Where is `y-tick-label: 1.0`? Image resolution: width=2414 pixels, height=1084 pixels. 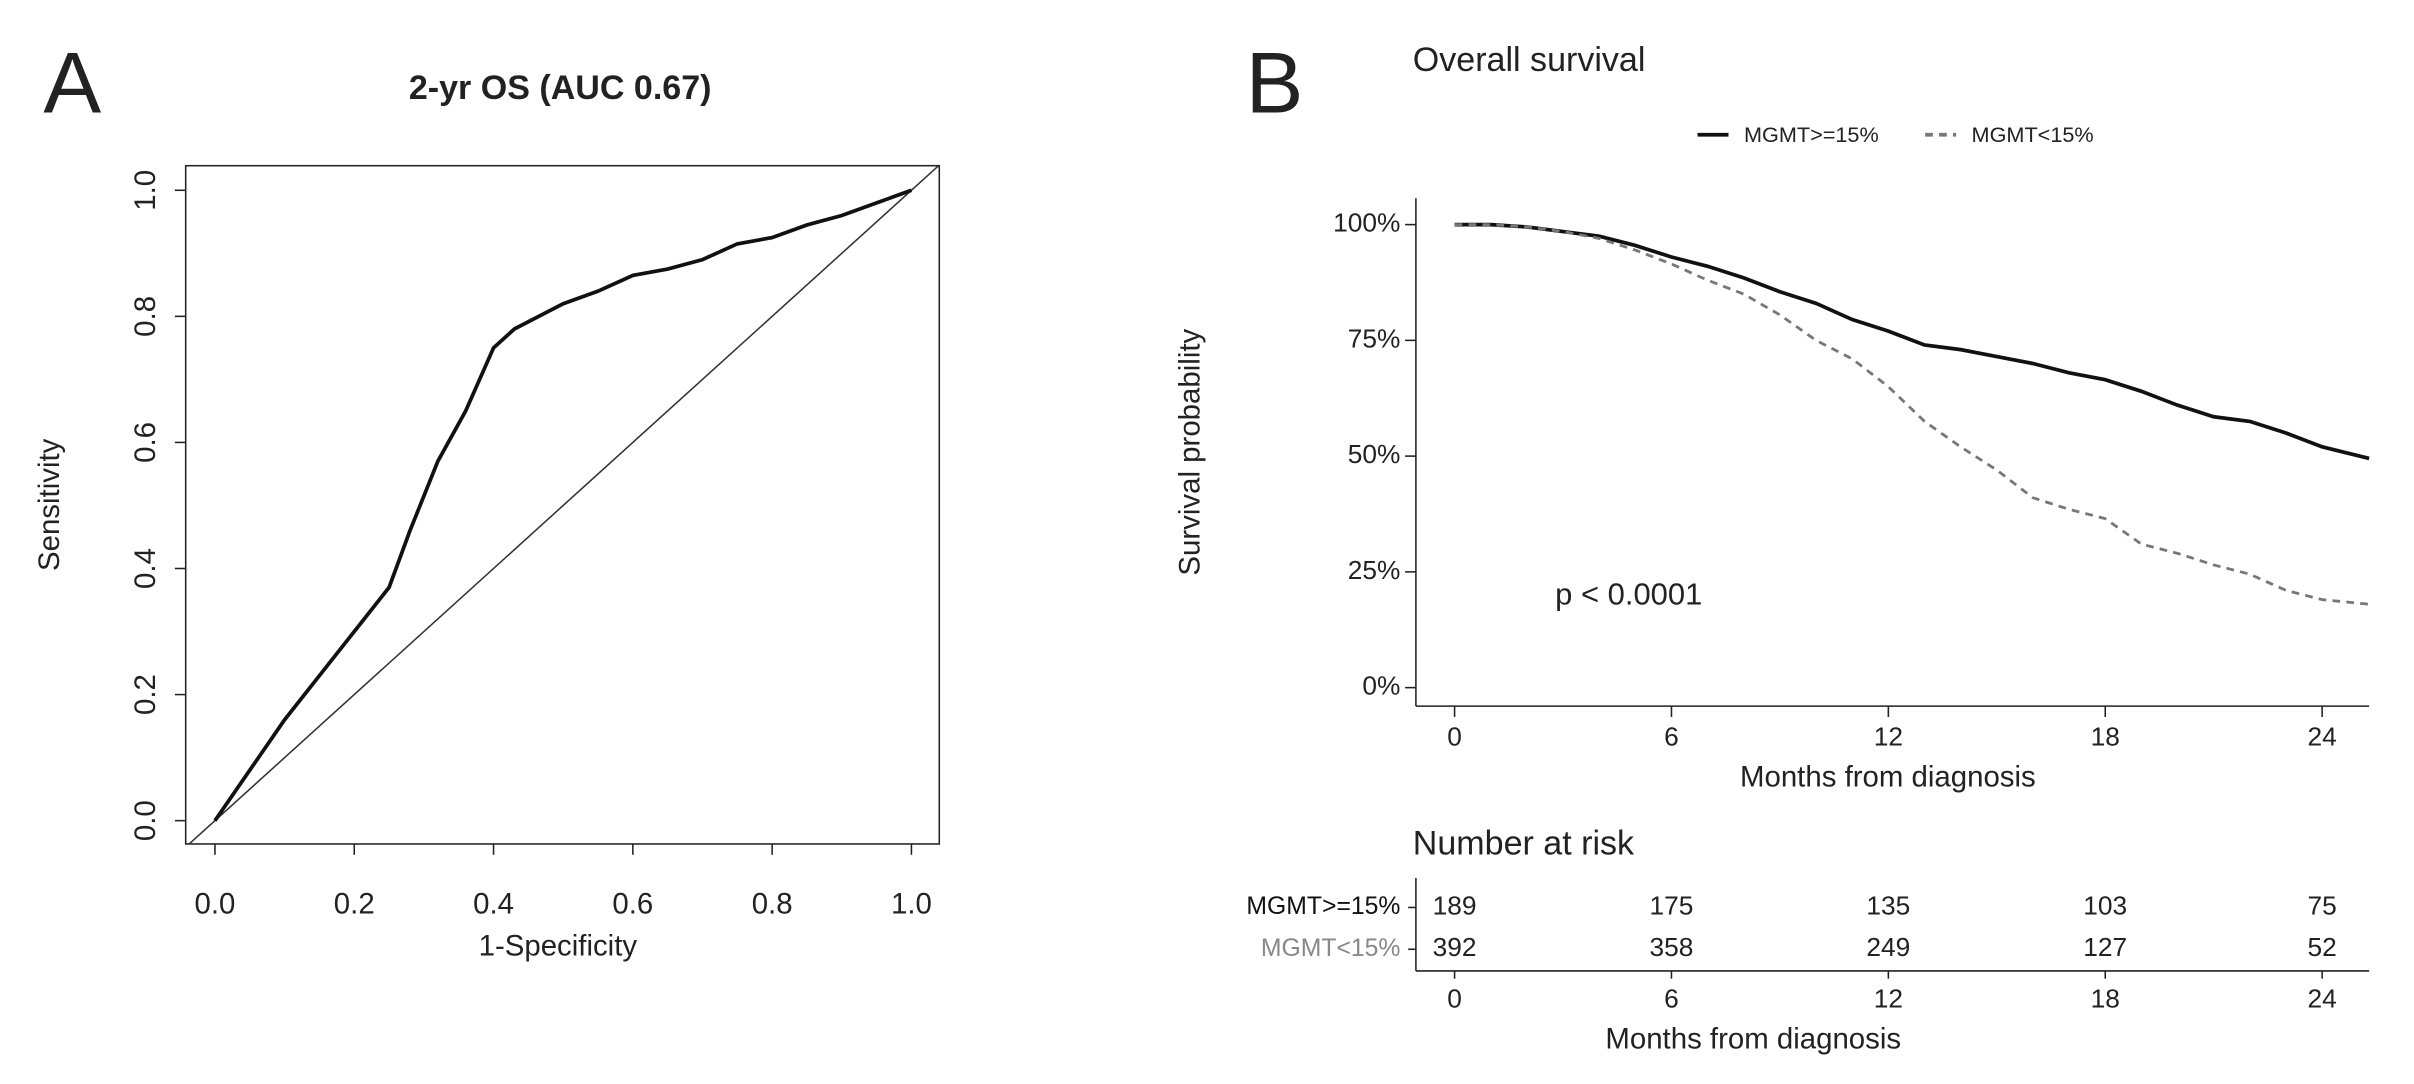 y-tick-label: 1.0 is located at coordinates (145, 190).